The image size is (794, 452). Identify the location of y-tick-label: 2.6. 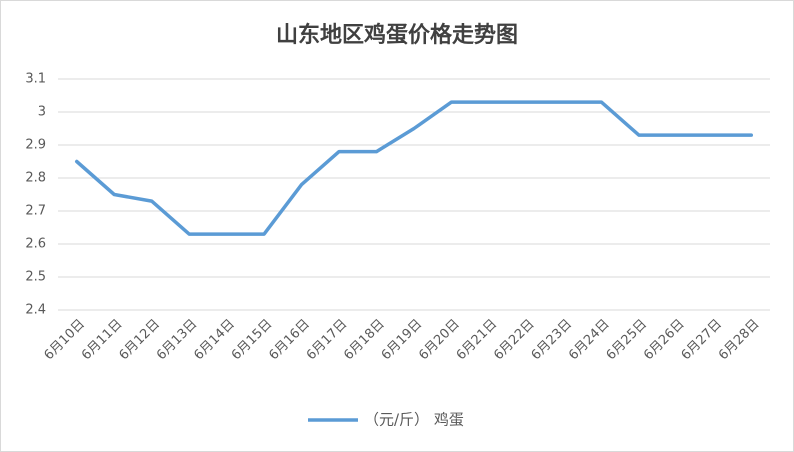
(35, 244).